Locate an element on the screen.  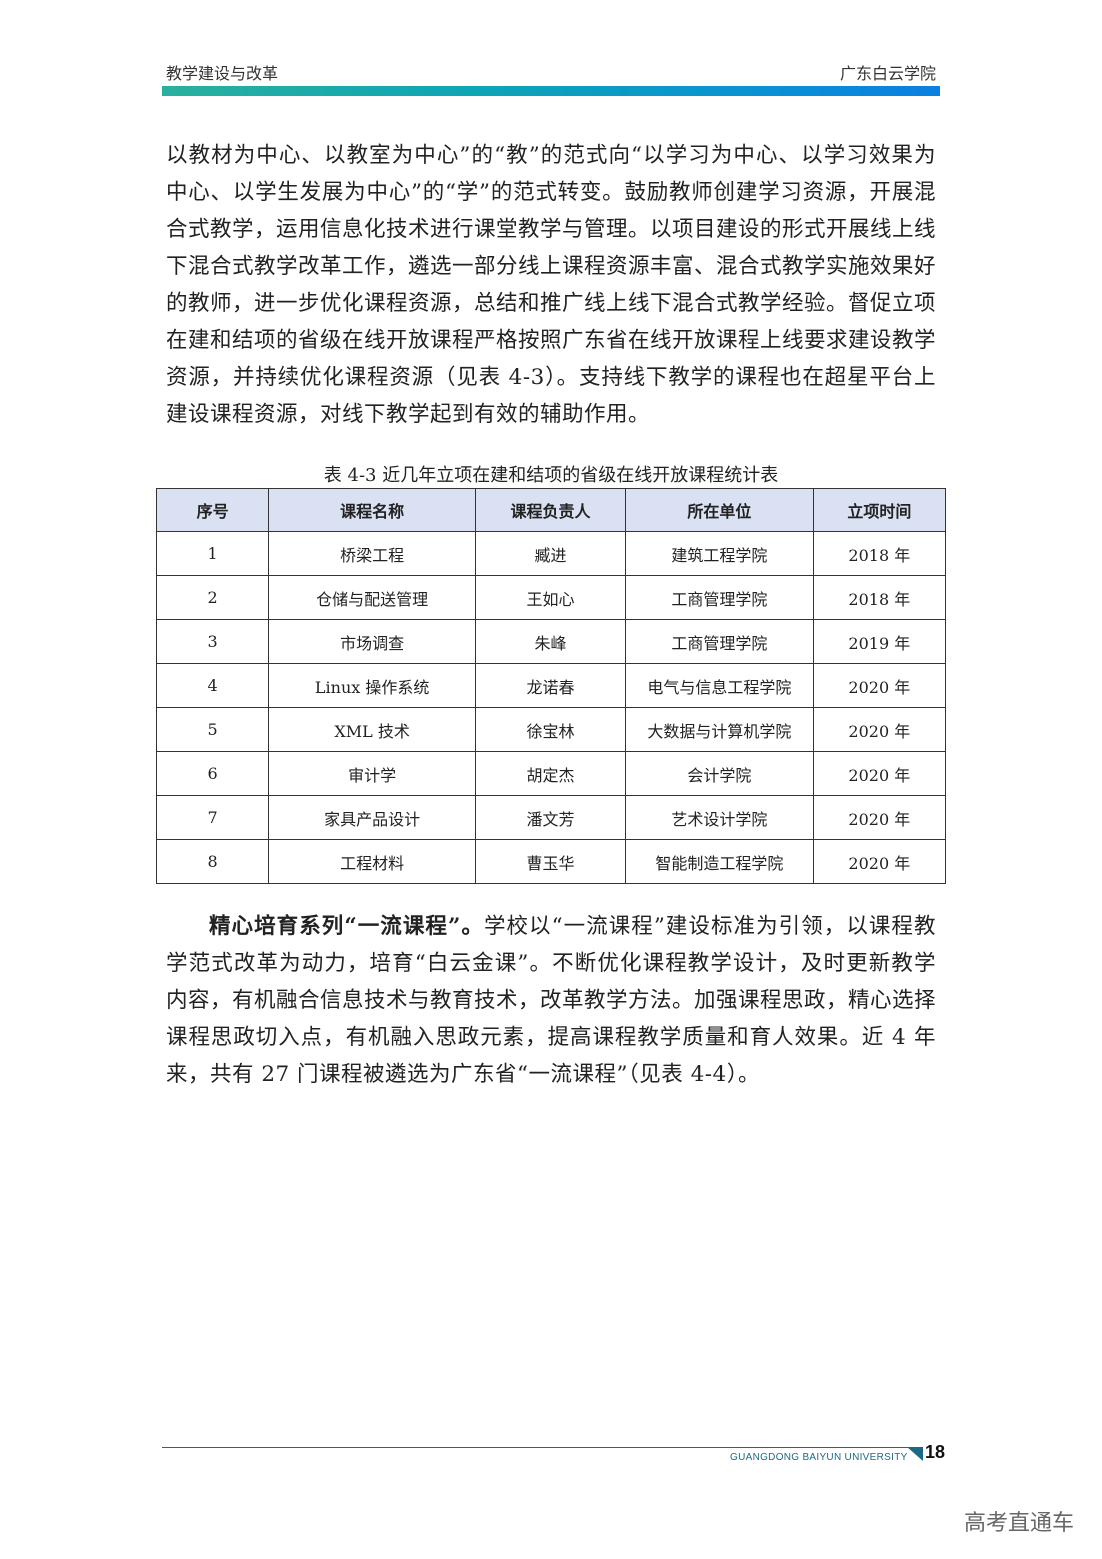
table-cell: 7 is located at coordinates (212, 817).